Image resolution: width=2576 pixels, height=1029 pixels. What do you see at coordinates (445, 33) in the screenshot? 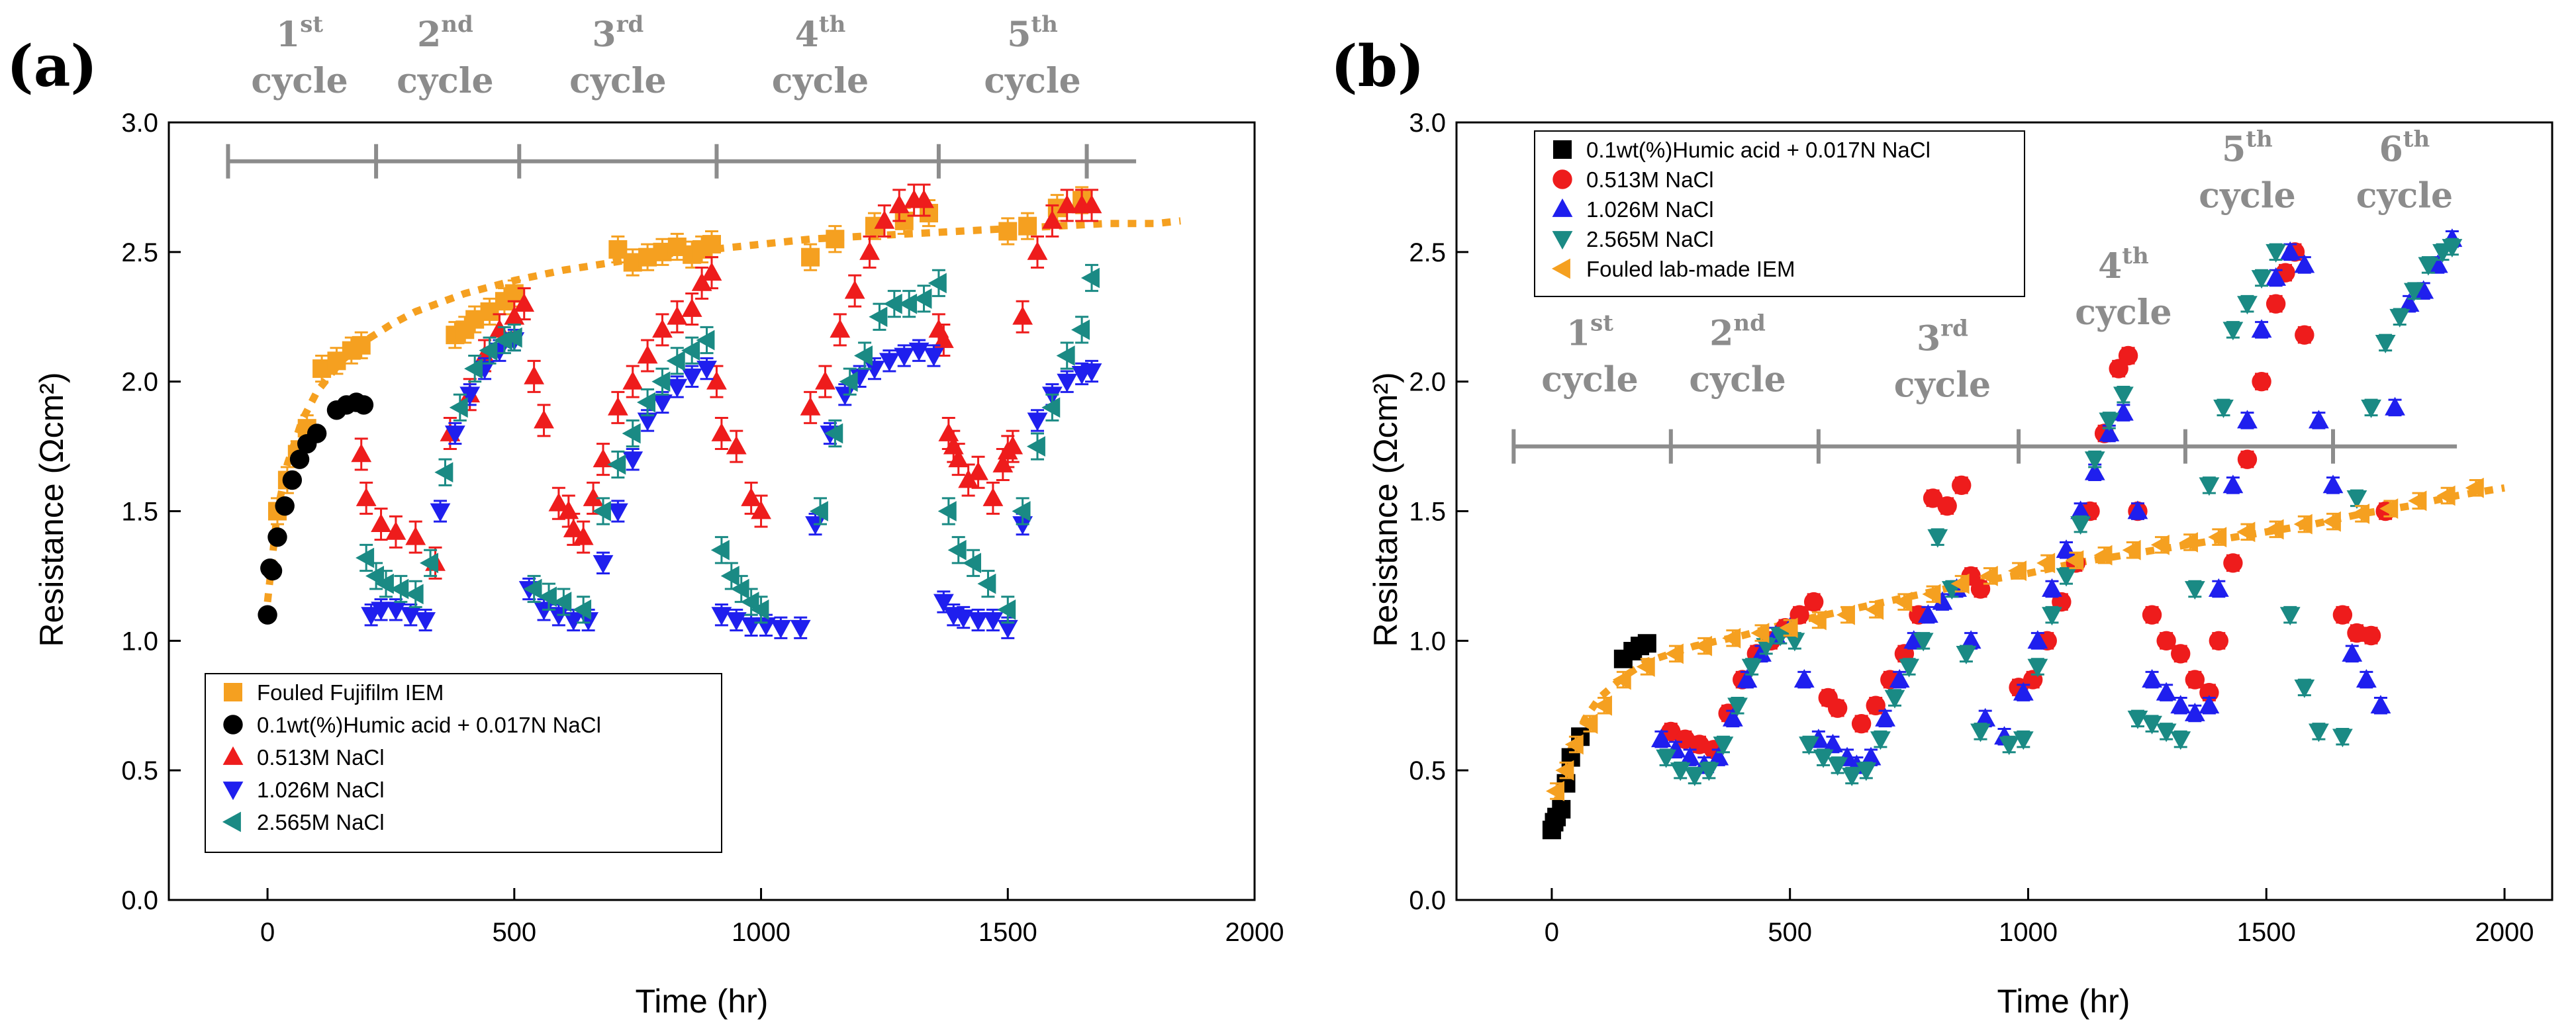
I see `cycle-label-2-ordinal: 2nd` at bounding box center [445, 33].